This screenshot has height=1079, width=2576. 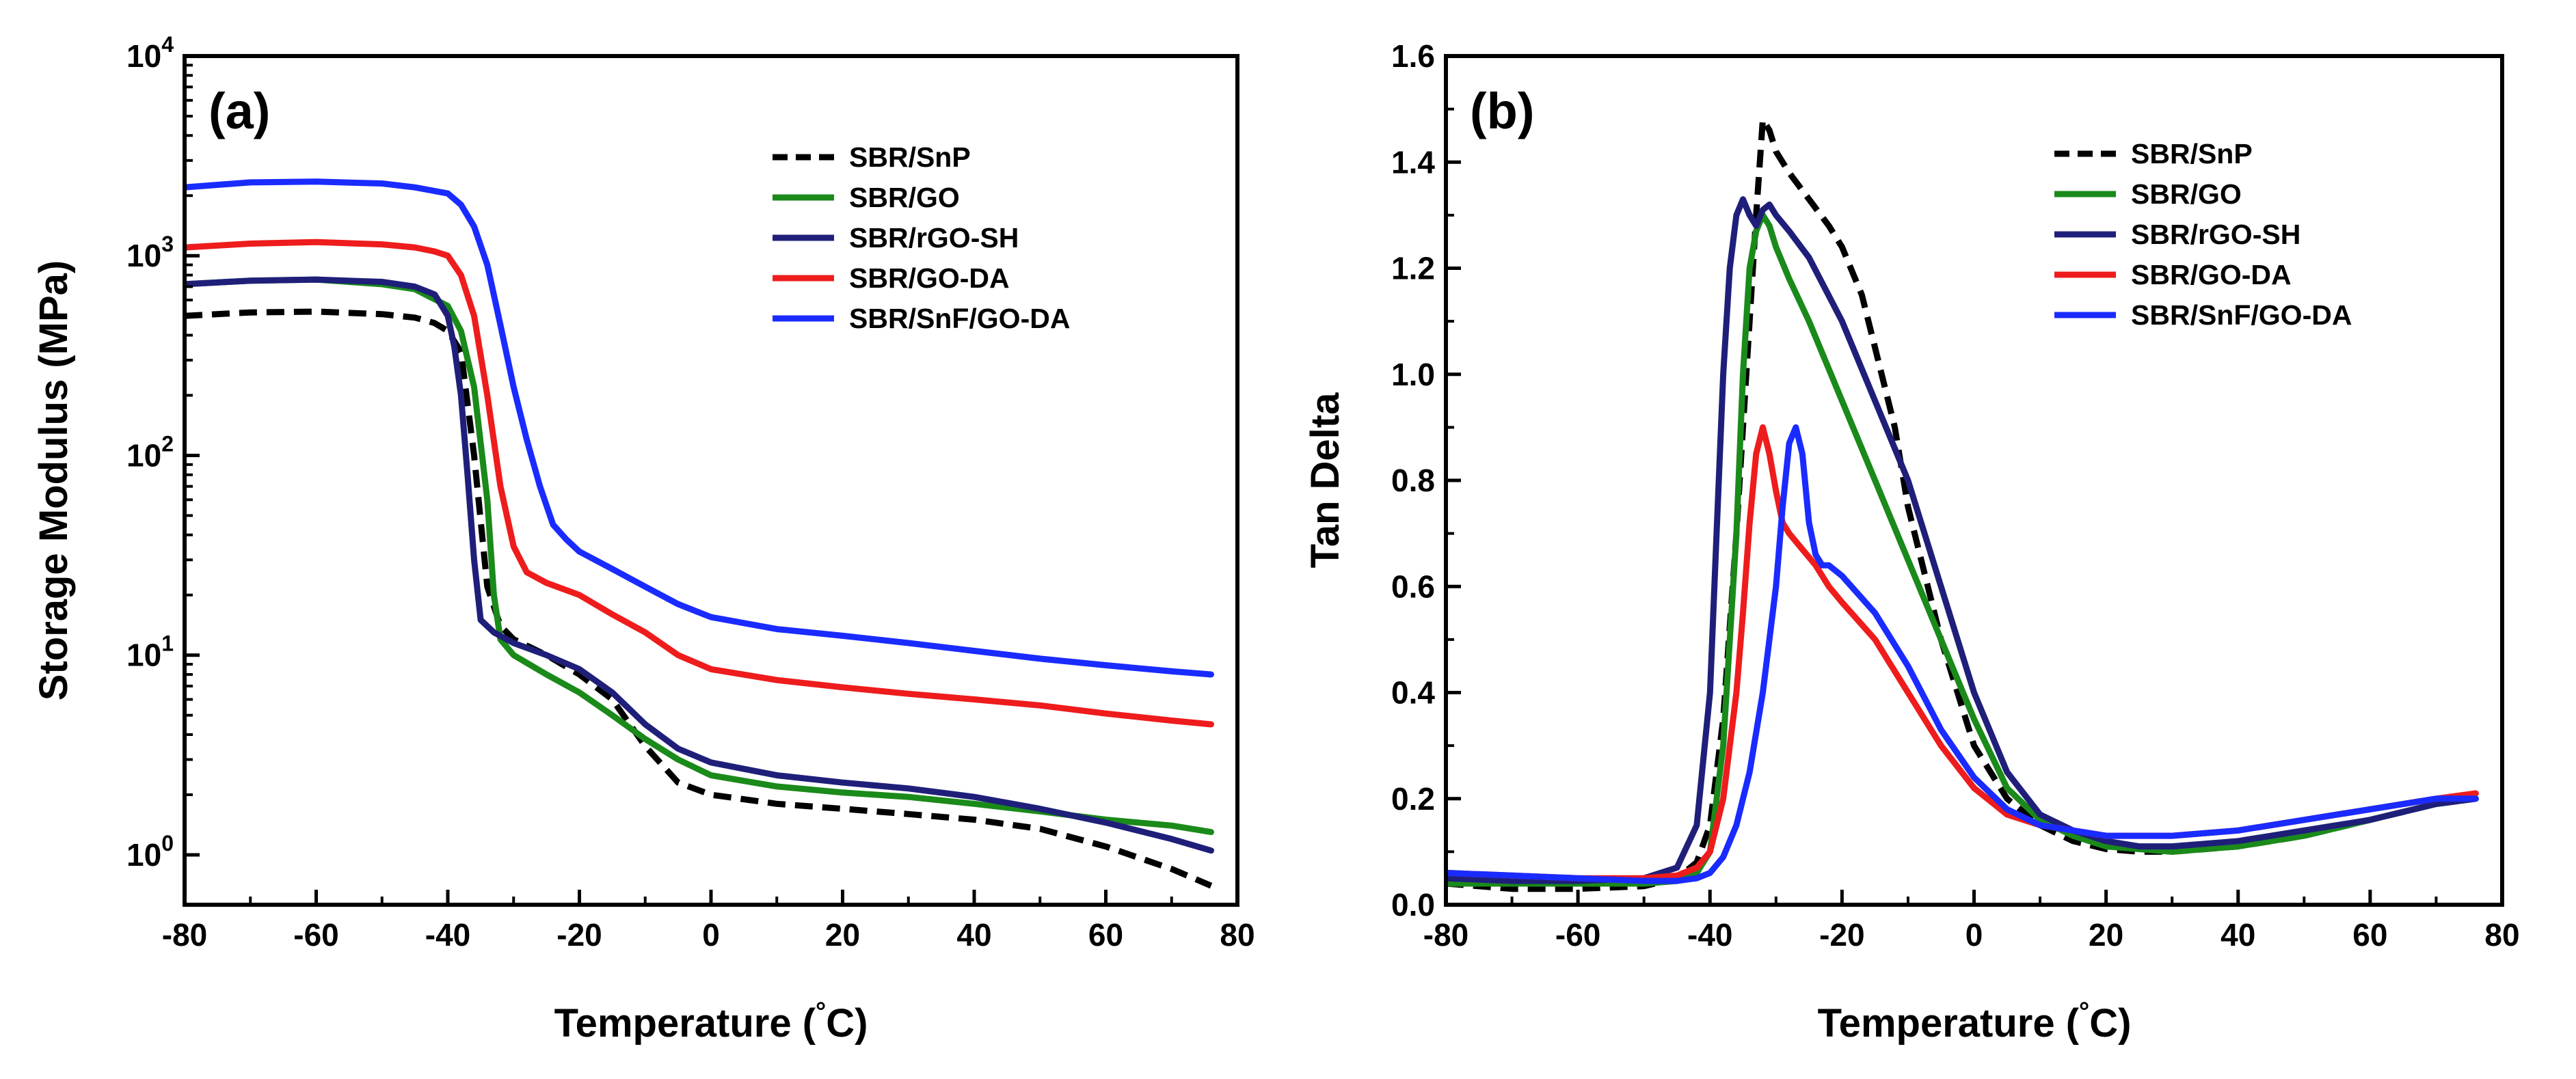 I want to click on tan-delta-legend-item: SBR/rGO-SH, so click(x=2177, y=234).